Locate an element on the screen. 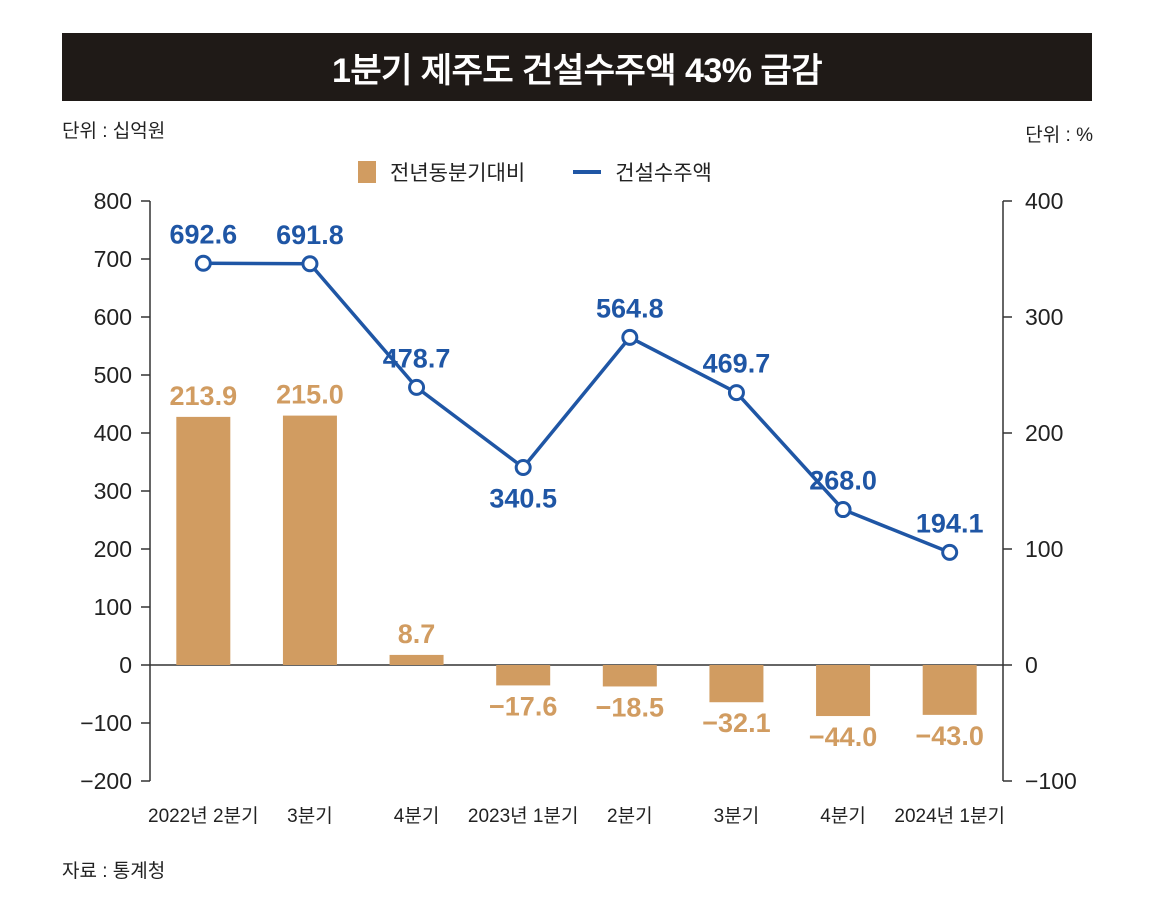 The image size is (1155, 903). bar-value-label: 215.0 is located at coordinates (310, 395).